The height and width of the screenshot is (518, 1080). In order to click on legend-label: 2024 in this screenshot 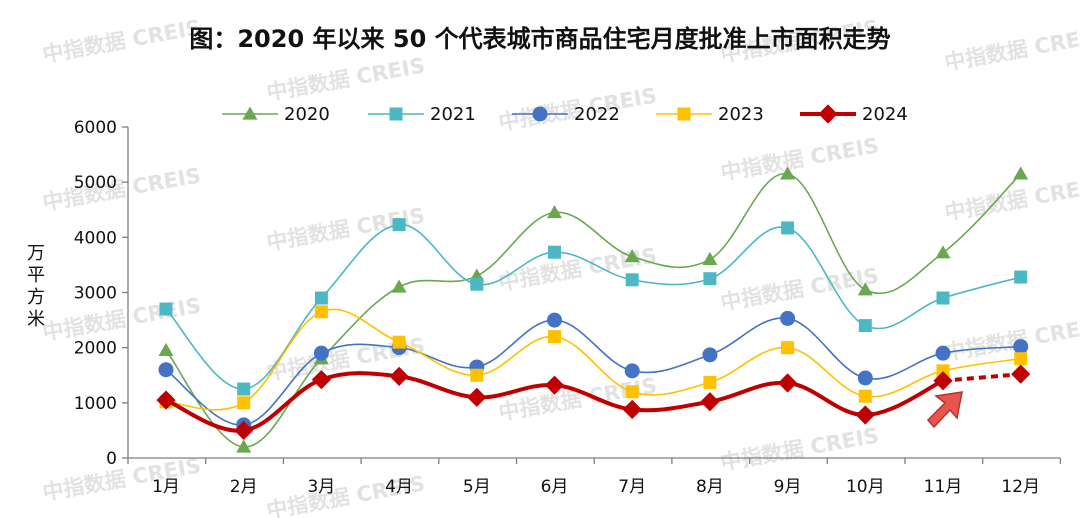, I will do `click(885, 114)`.